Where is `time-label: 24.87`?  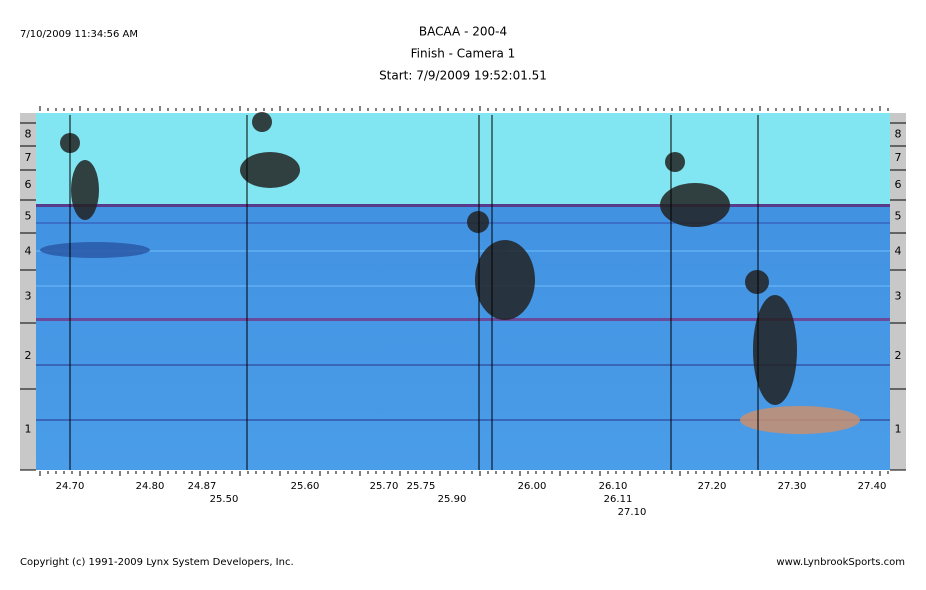
time-label: 24.87 is located at coordinates (202, 486).